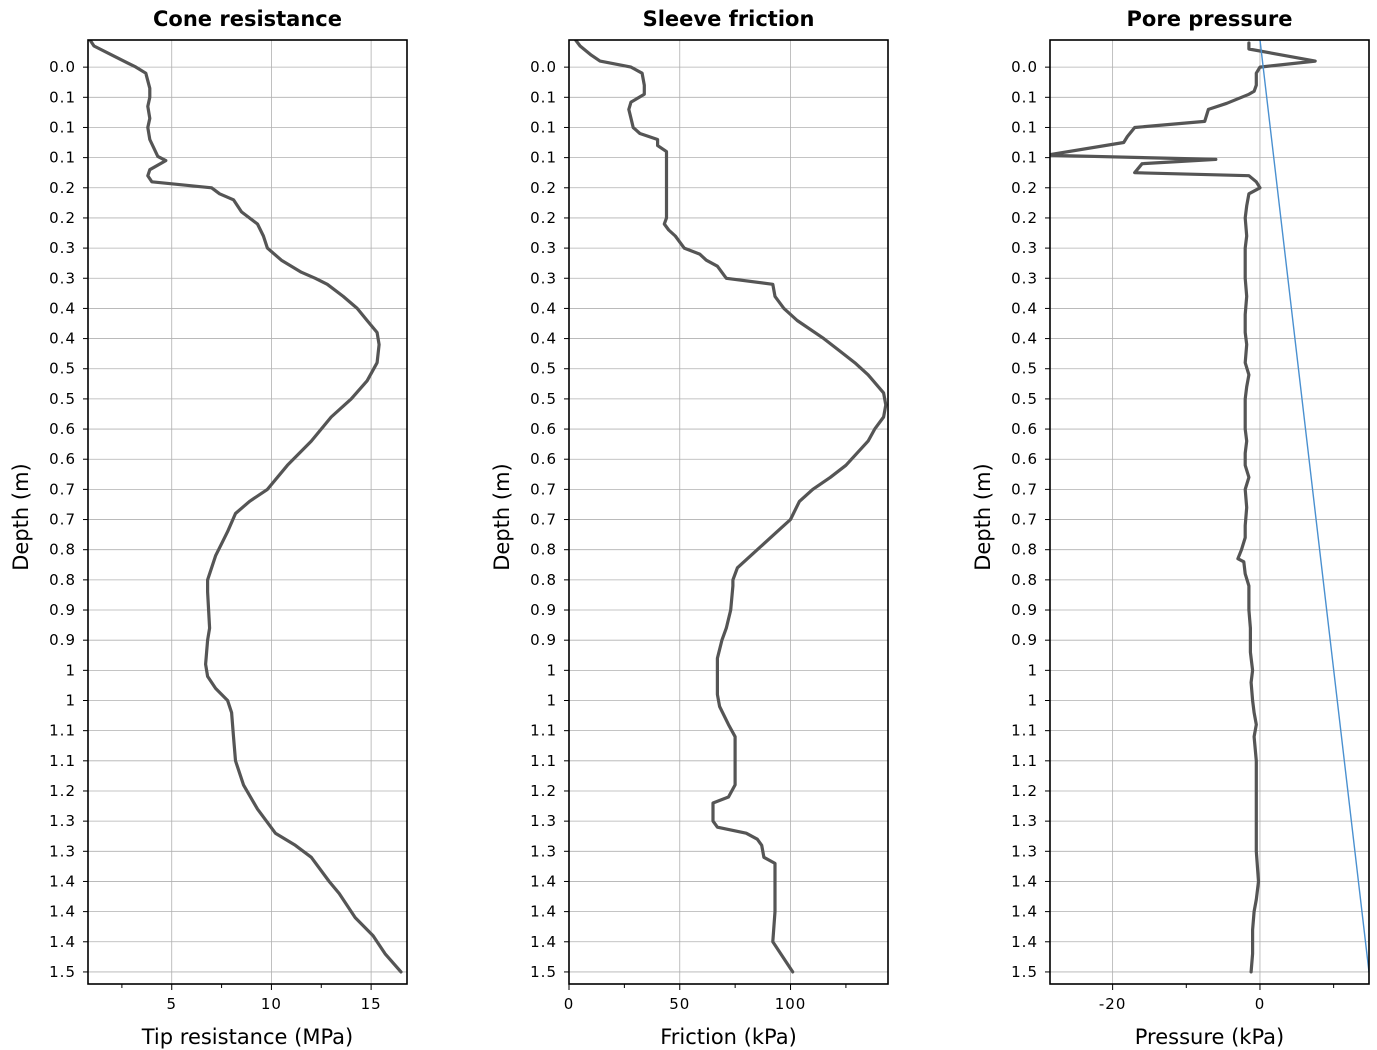 The height and width of the screenshot is (1050, 1377). What do you see at coordinates (729, 19) in the screenshot?
I see `chart-title: Sleeve friction` at bounding box center [729, 19].